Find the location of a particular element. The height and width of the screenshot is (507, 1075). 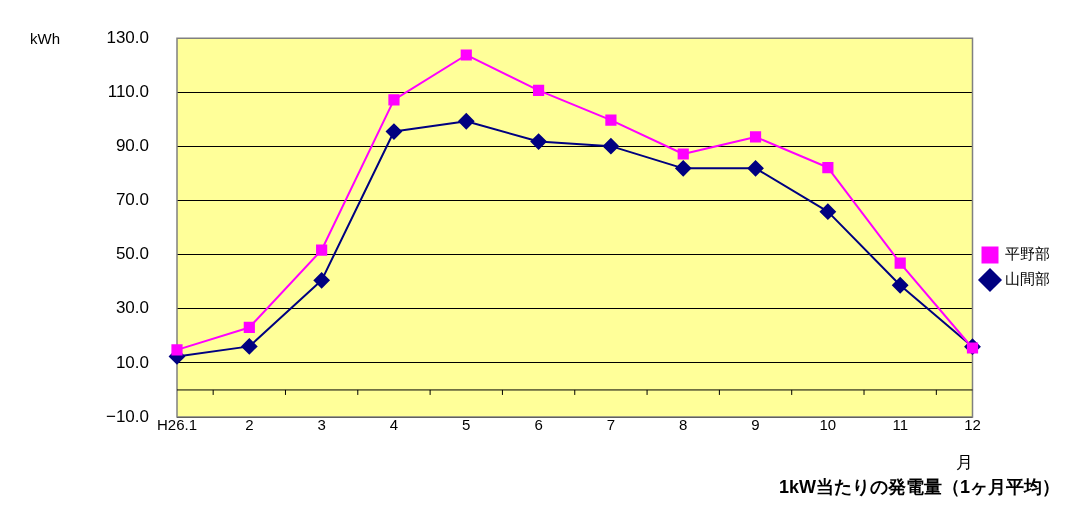

y-tick-label: 30.0 is located at coordinates (132, 308).